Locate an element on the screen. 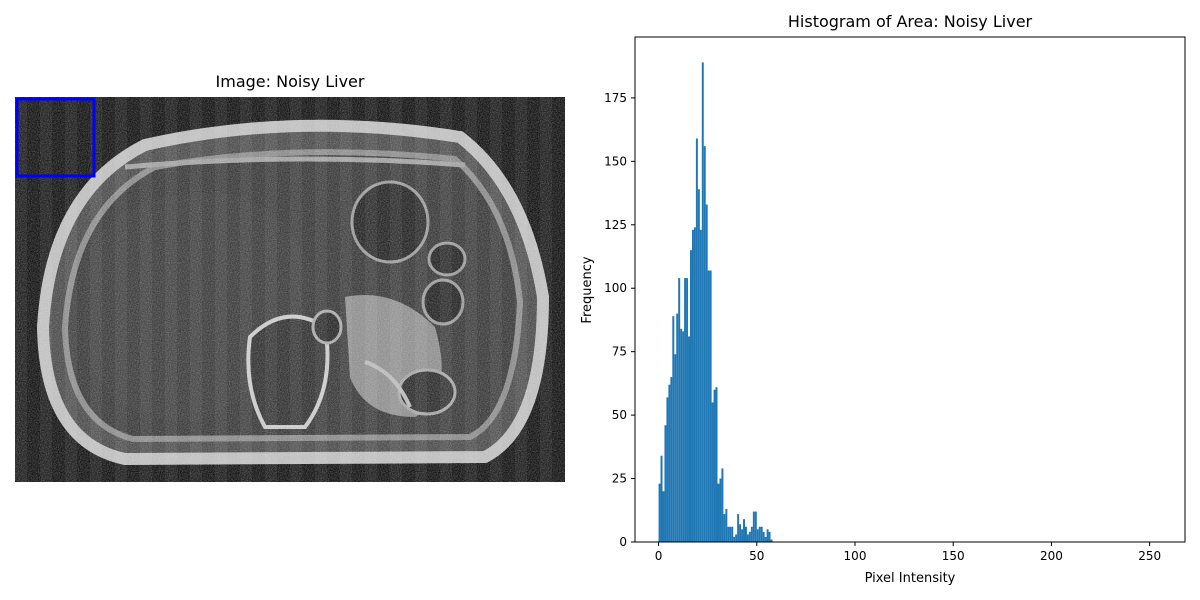 The width and height of the screenshot is (1200, 600). x-tick-label: 0 is located at coordinates (659, 556).